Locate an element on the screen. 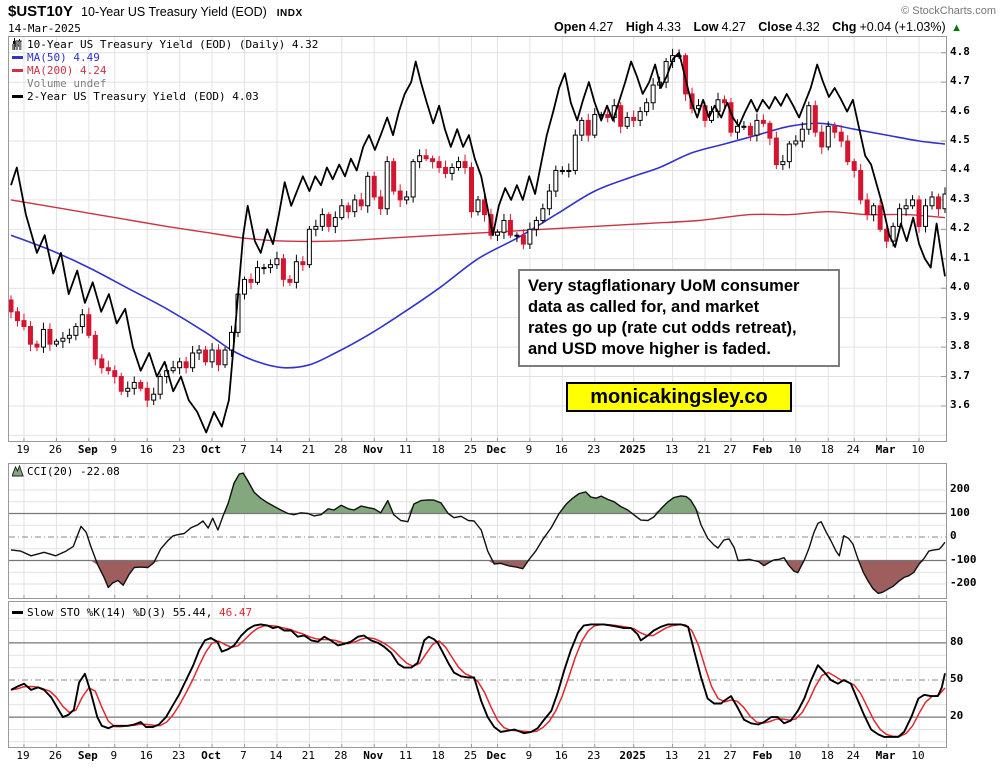 Image resolution: width=1004 pixels, height=768 pixels. high-label: High is located at coordinates (639, 27).